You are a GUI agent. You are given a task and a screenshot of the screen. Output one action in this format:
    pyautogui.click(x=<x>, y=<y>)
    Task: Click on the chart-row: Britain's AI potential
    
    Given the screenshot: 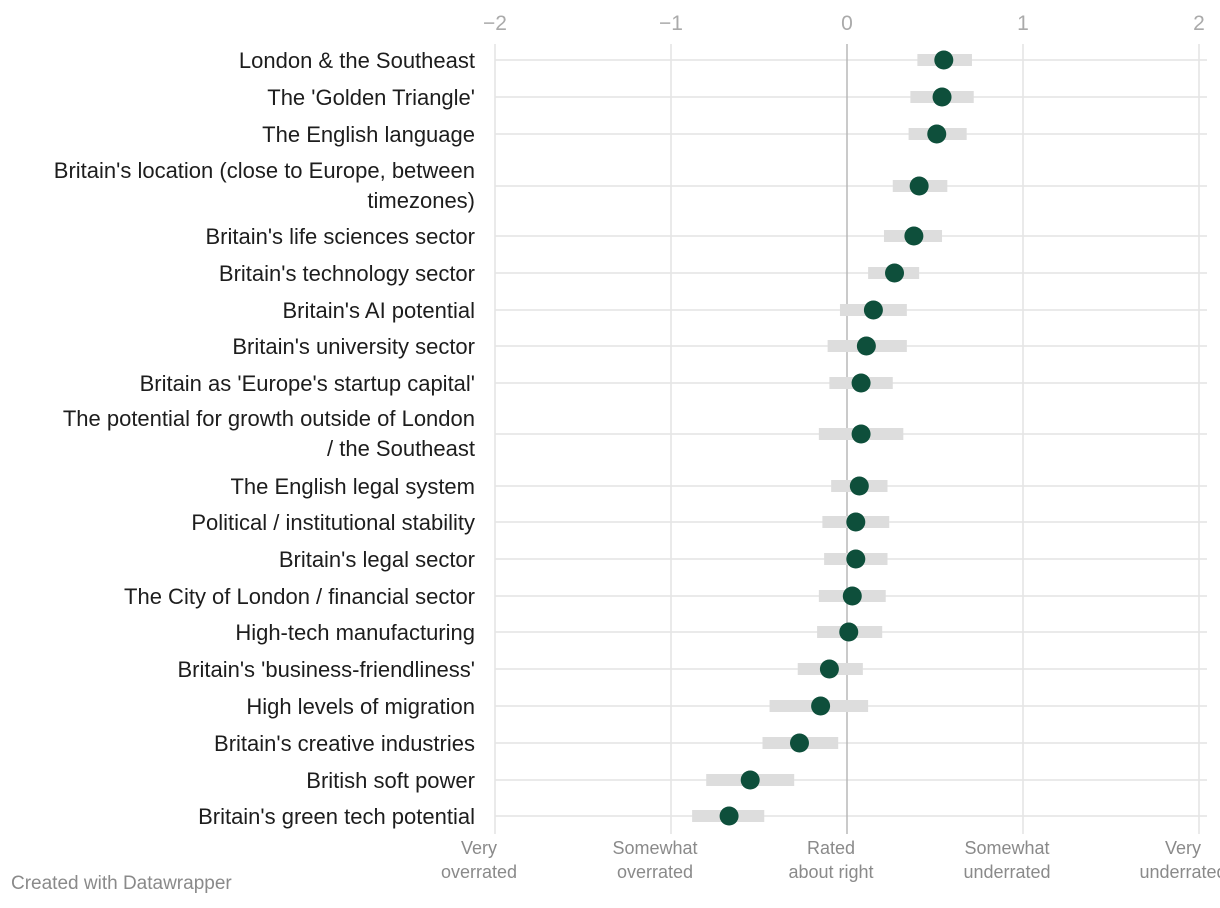 What is the action you would take?
    pyautogui.click(x=594, y=310)
    